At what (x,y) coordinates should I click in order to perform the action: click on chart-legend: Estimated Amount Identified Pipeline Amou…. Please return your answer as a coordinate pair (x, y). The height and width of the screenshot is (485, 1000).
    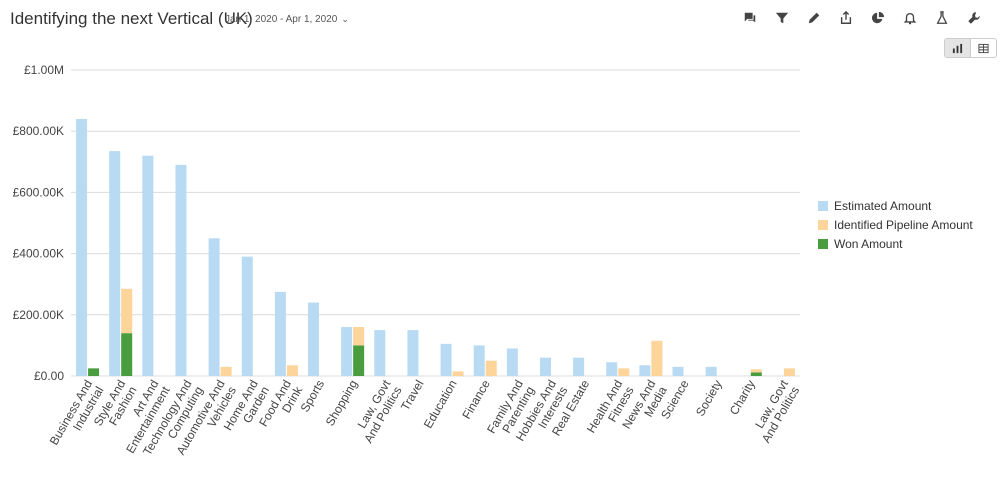
    Looking at the image, I should click on (895, 224).